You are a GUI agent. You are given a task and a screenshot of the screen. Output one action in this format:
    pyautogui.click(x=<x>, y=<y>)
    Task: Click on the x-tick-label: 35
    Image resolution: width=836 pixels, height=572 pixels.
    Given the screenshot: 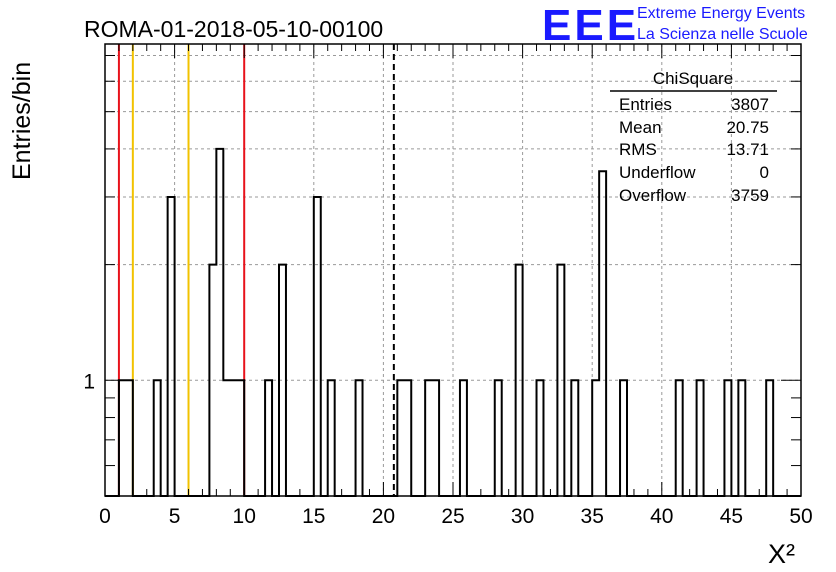 What is the action you would take?
    pyautogui.click(x=592, y=516)
    